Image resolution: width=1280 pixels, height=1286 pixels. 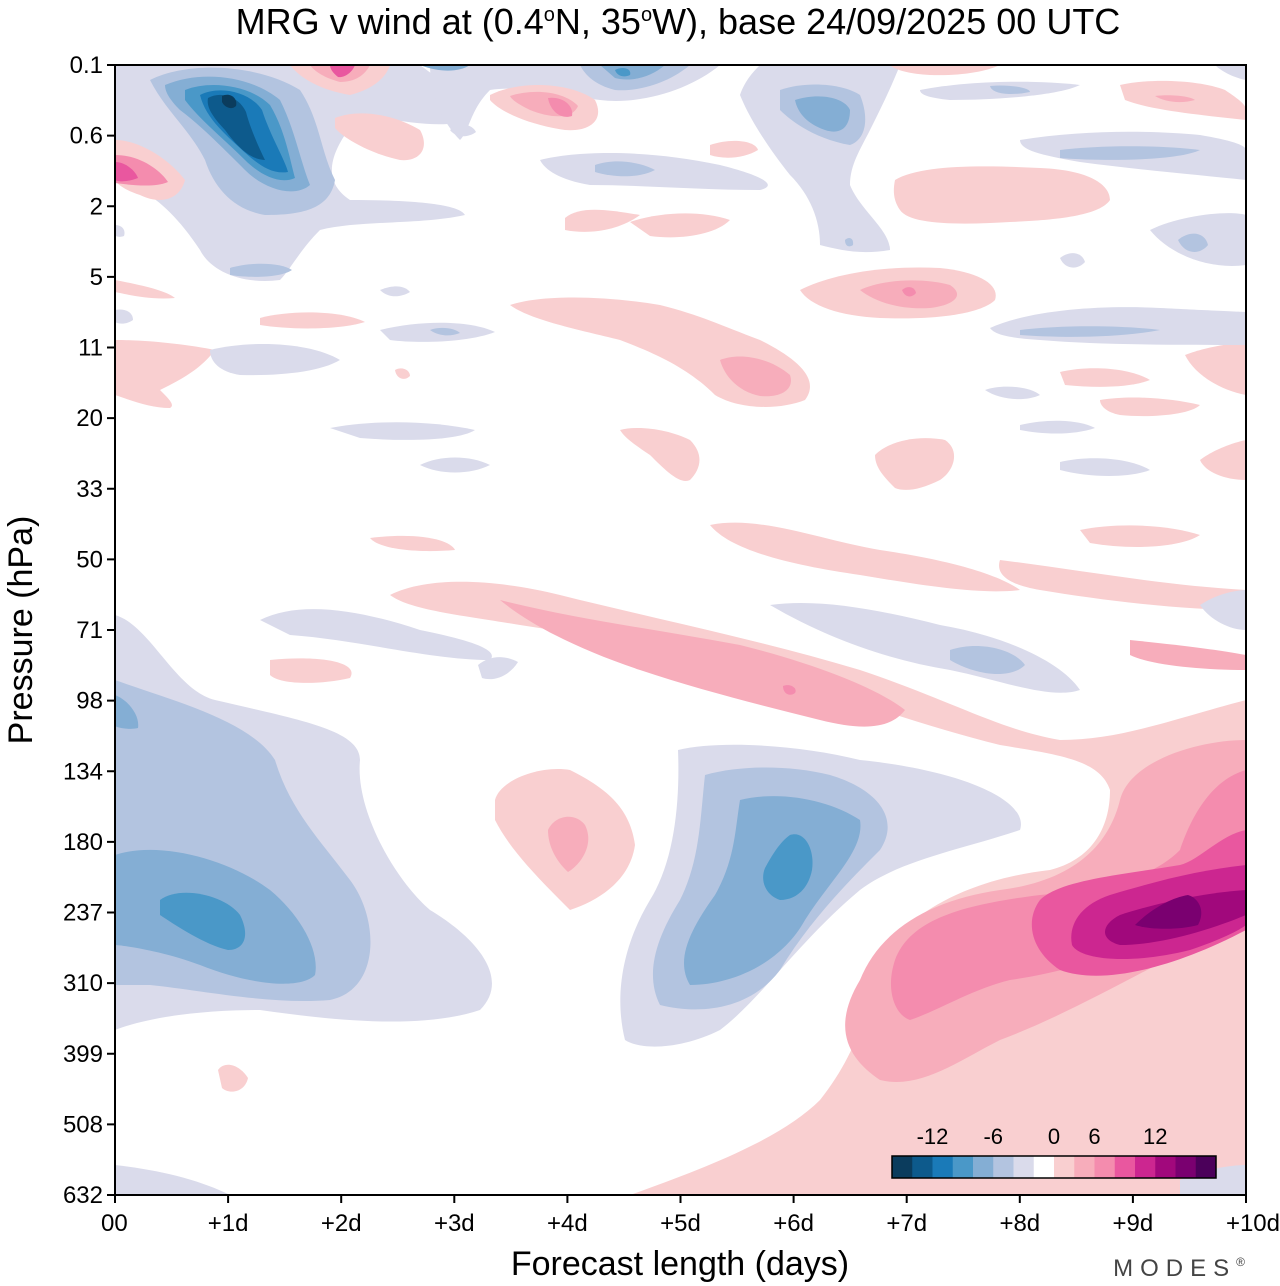 What do you see at coordinates (89, 418) in the screenshot?
I see `y-tick-label: 20` at bounding box center [89, 418].